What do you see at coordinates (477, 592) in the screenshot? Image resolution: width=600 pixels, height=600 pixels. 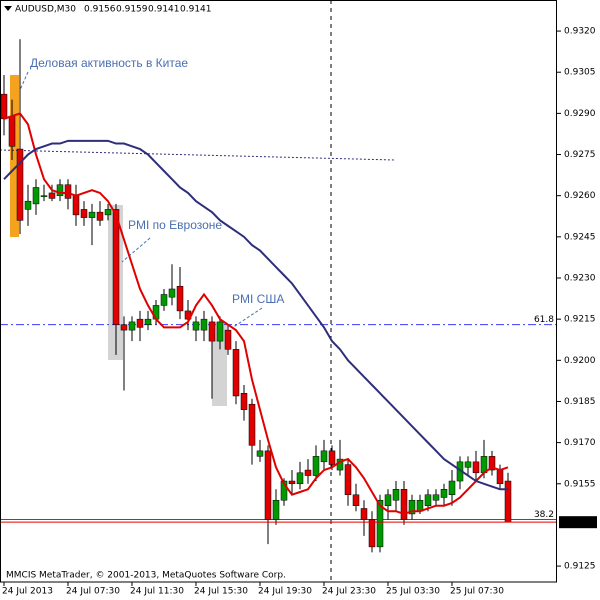 I see `x-tick-label: 25 Jul 07:30` at bounding box center [477, 592].